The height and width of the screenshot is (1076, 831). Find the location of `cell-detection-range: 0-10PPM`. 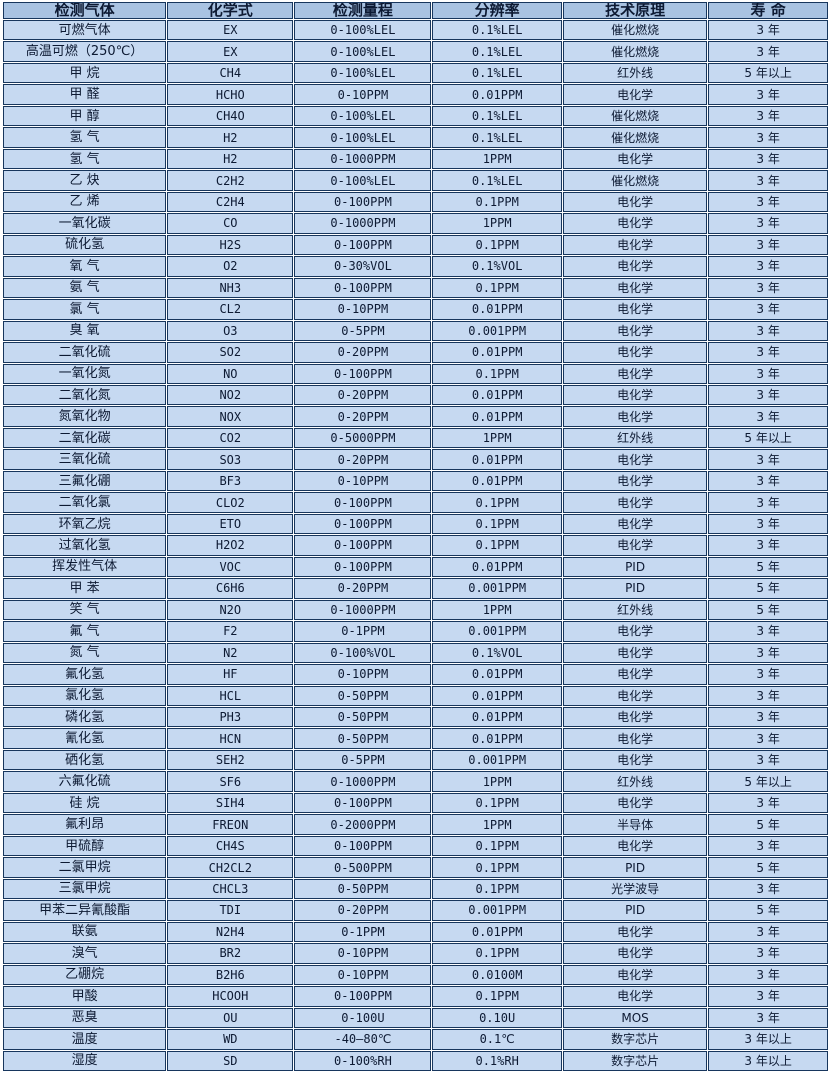

cell-detection-range: 0-10PPM is located at coordinates (363, 94).